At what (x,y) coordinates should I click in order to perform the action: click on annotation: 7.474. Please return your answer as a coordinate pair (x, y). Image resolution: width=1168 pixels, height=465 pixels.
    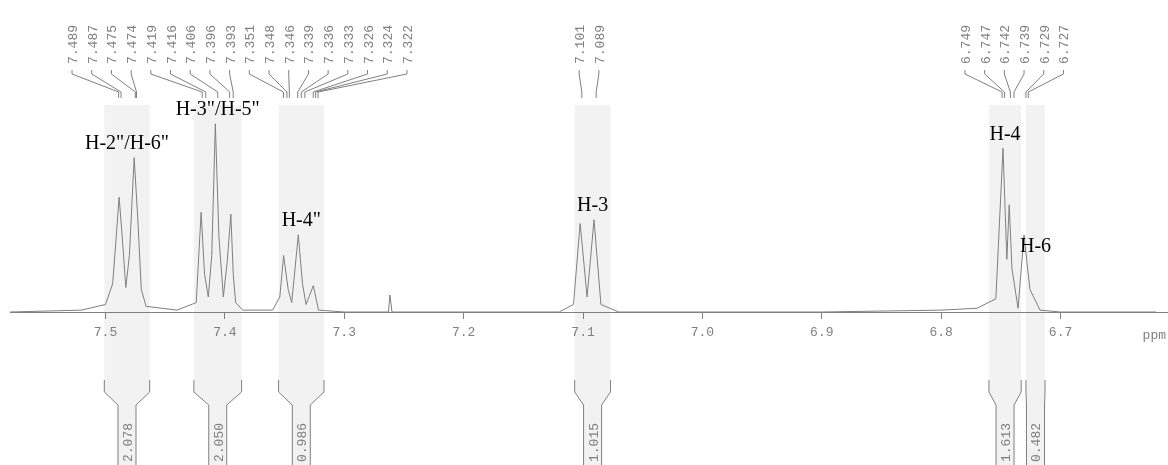
    Looking at the image, I should click on (133, 44).